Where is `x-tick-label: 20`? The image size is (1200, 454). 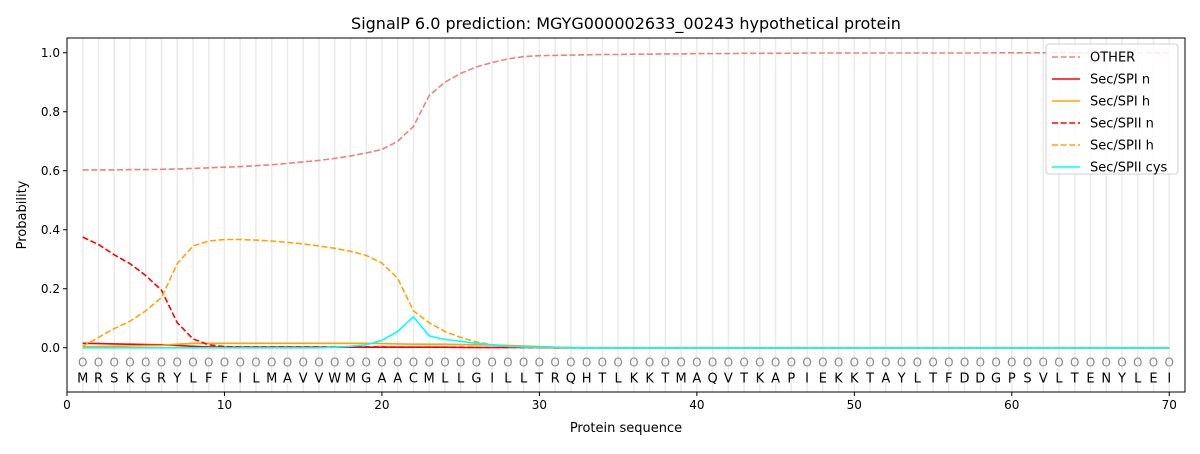 x-tick-label: 20 is located at coordinates (381, 405).